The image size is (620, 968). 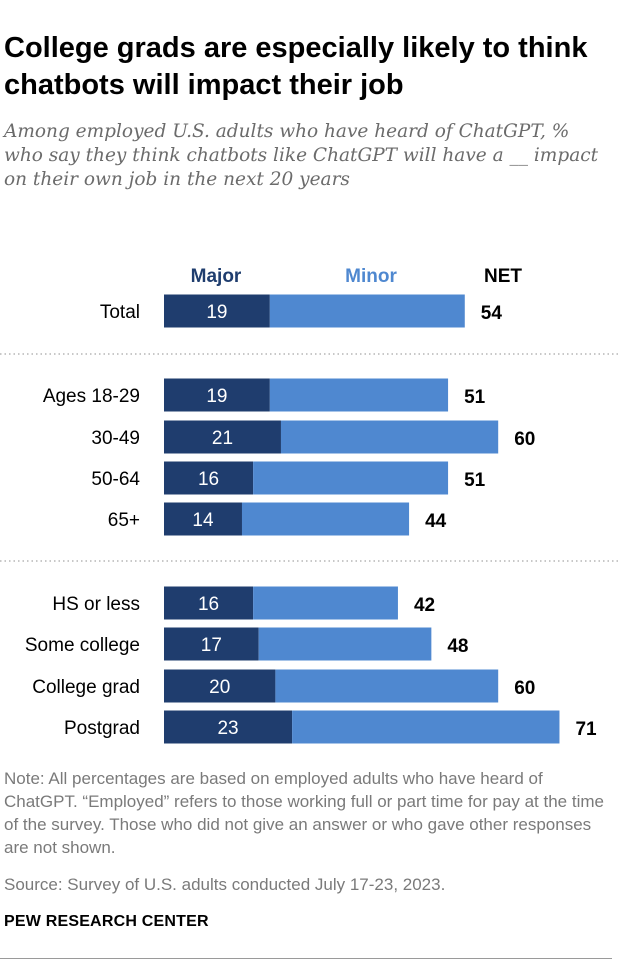 I want to click on category-label: HS or less, so click(x=96, y=604).